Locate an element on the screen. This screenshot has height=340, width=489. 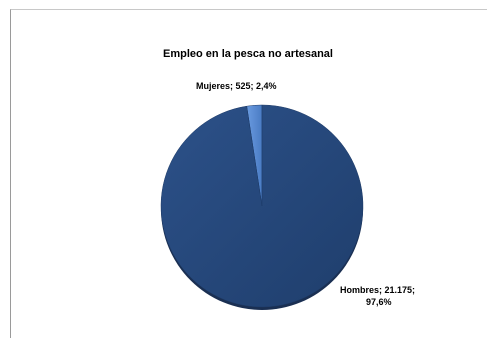
slice-label-hombres-line2: 97,6% is located at coordinates (379, 302).